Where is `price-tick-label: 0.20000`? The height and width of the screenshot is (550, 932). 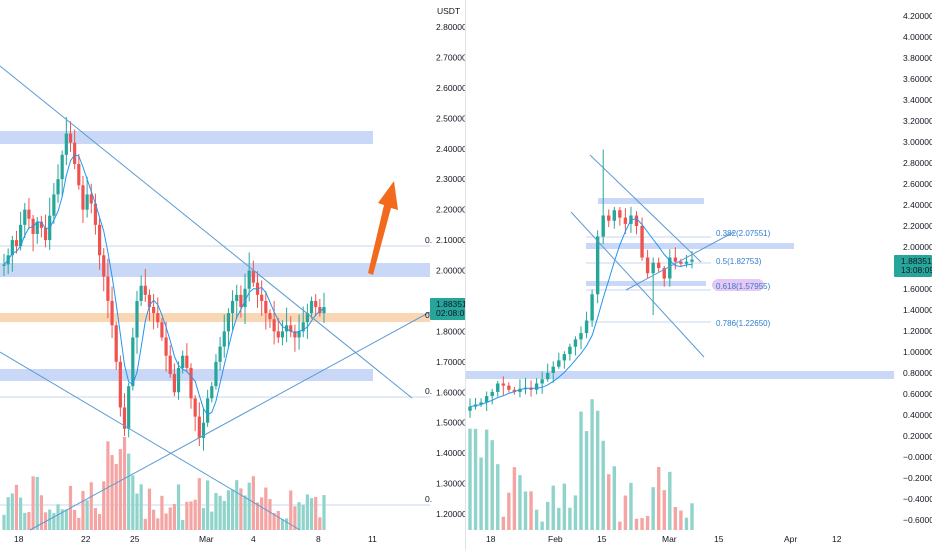
price-tick-label: 0.20000 is located at coordinates (917, 436).